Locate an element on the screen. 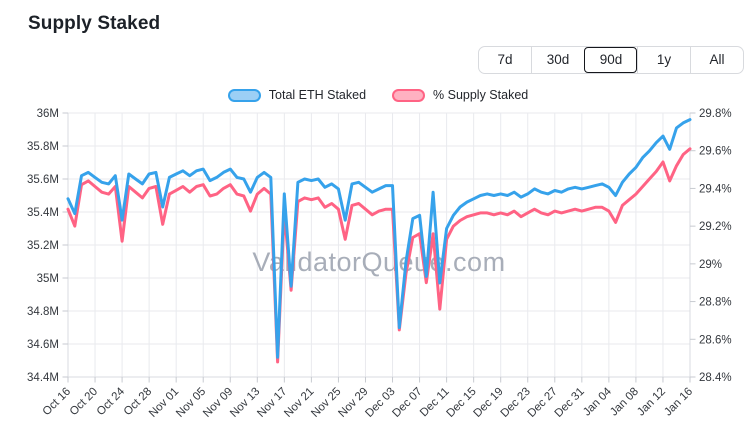 The height and width of the screenshot is (448, 756). svg-text: 28.6% is located at coordinates (715, 340).